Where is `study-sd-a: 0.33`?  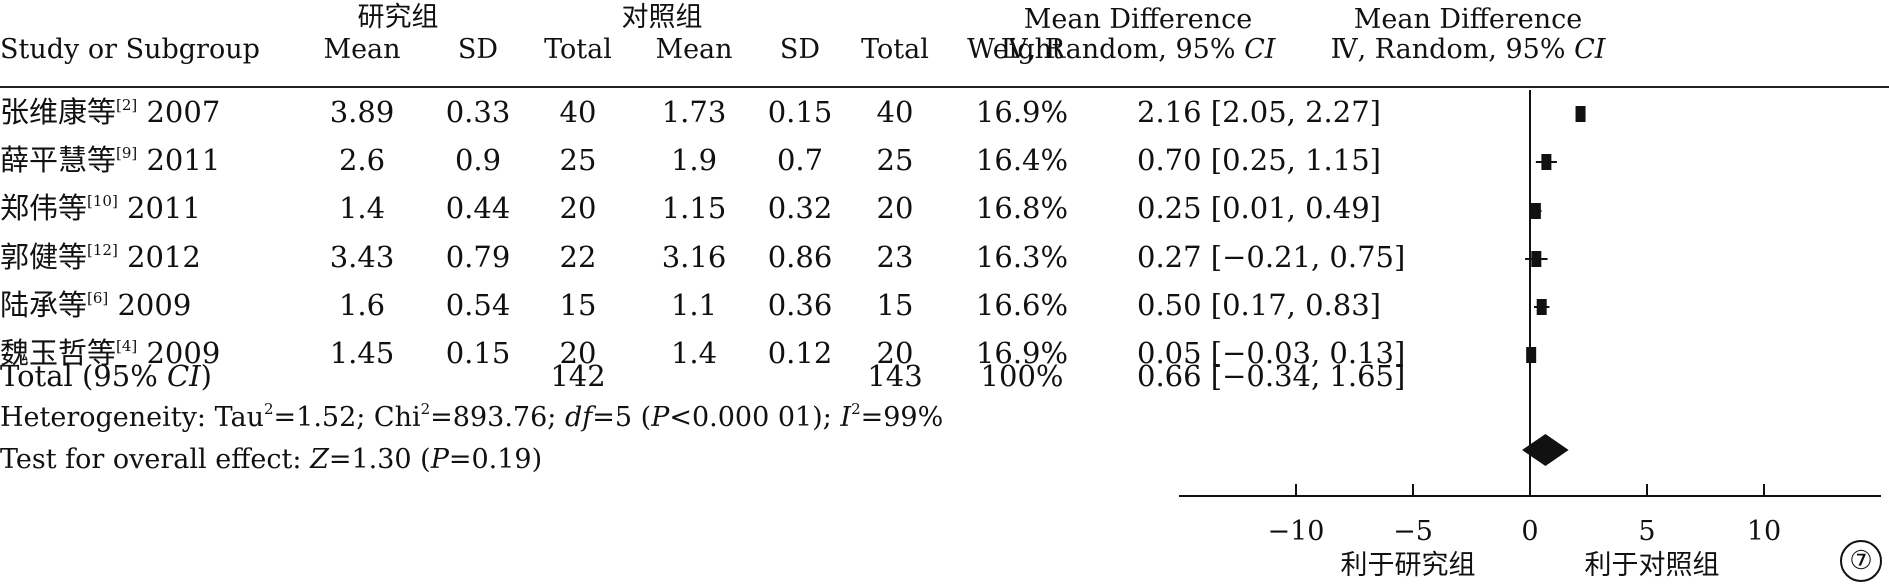
study-sd-a: 0.33 is located at coordinates (478, 112).